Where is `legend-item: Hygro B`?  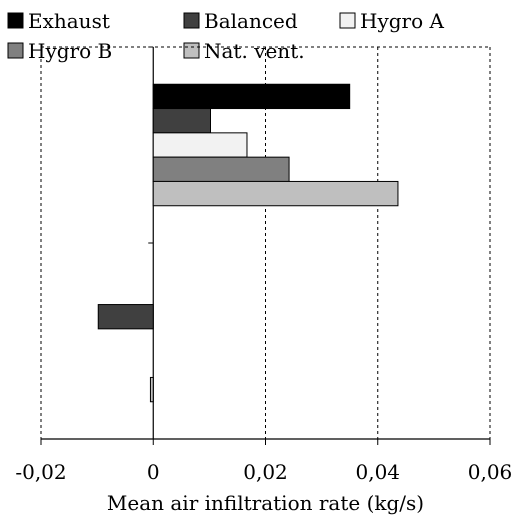
legend-item: Hygro B is located at coordinates (59, 51).